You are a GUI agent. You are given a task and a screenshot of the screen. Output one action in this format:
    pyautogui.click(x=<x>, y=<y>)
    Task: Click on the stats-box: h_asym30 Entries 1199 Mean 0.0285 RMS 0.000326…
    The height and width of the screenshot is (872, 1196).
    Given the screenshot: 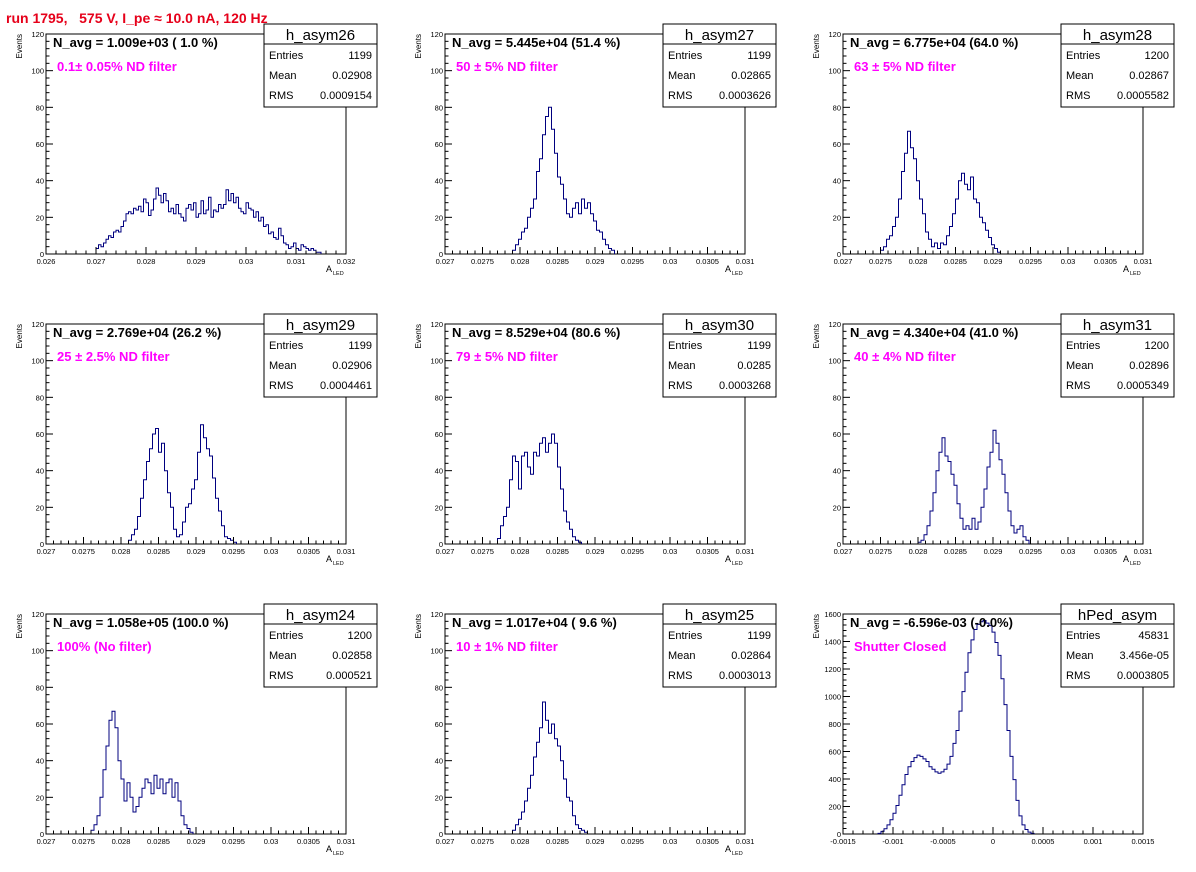 What is the action you would take?
    pyautogui.click(x=719, y=355)
    